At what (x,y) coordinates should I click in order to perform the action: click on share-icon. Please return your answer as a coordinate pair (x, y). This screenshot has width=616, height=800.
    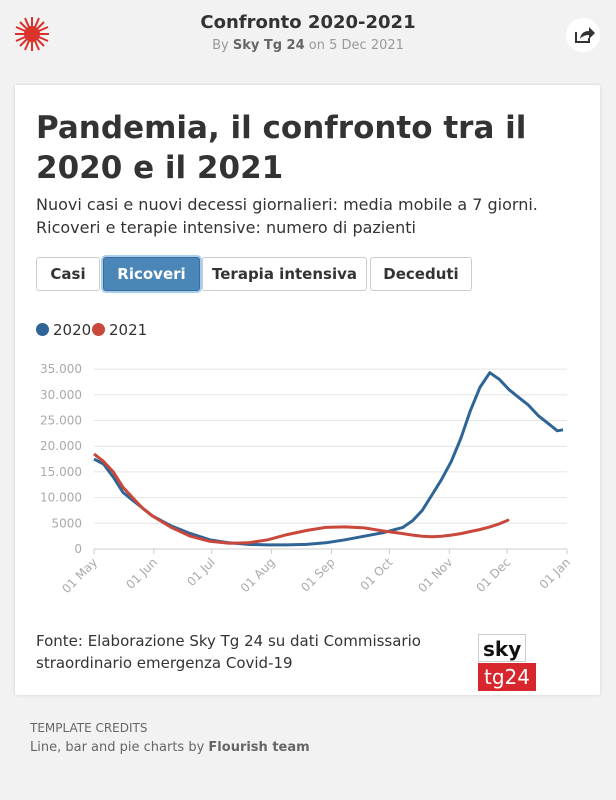
    Looking at the image, I should click on (585, 35).